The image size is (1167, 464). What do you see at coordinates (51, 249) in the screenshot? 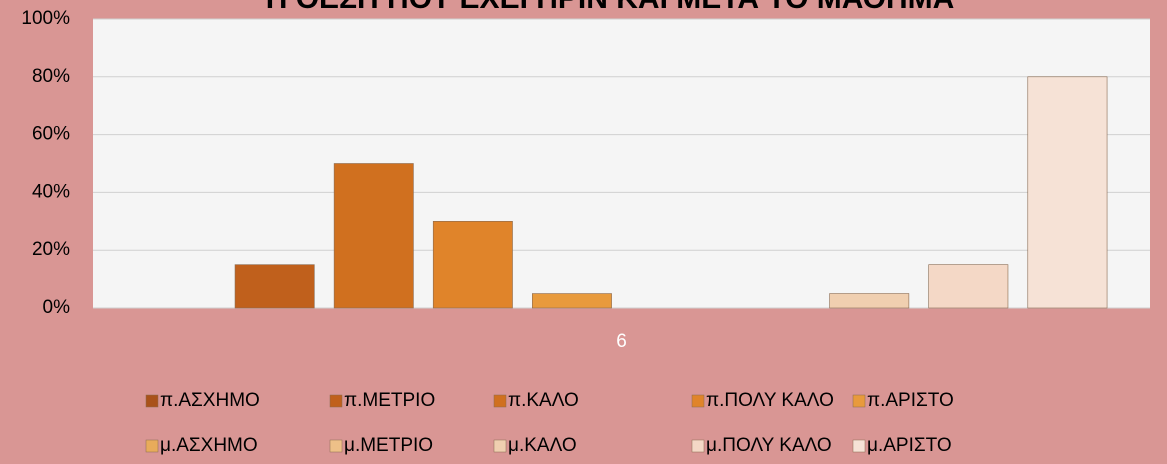
I see `y-tick-label: 20%` at bounding box center [51, 249].